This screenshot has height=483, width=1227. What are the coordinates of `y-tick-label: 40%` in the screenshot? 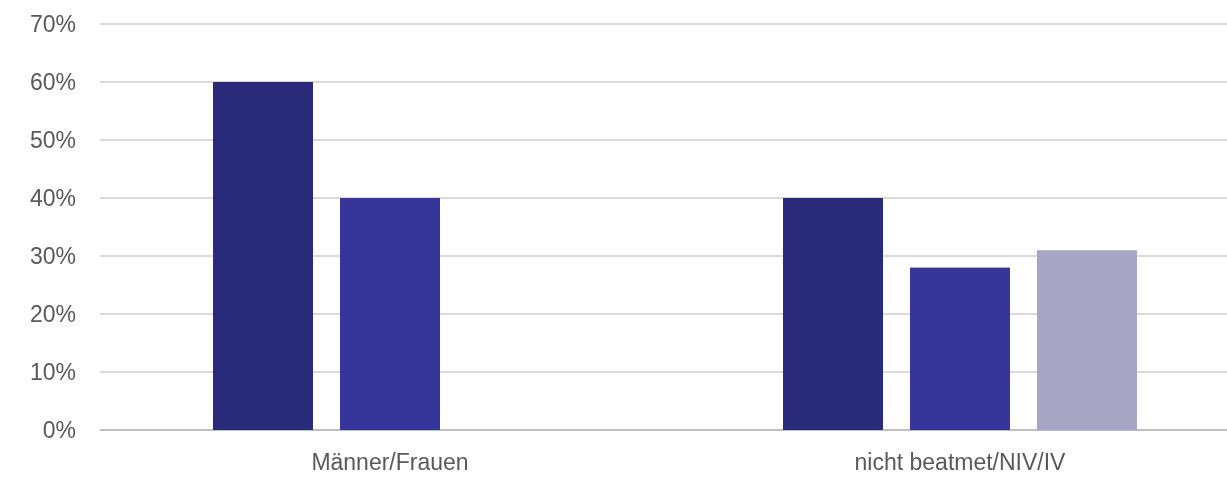 It's located at (52, 198).